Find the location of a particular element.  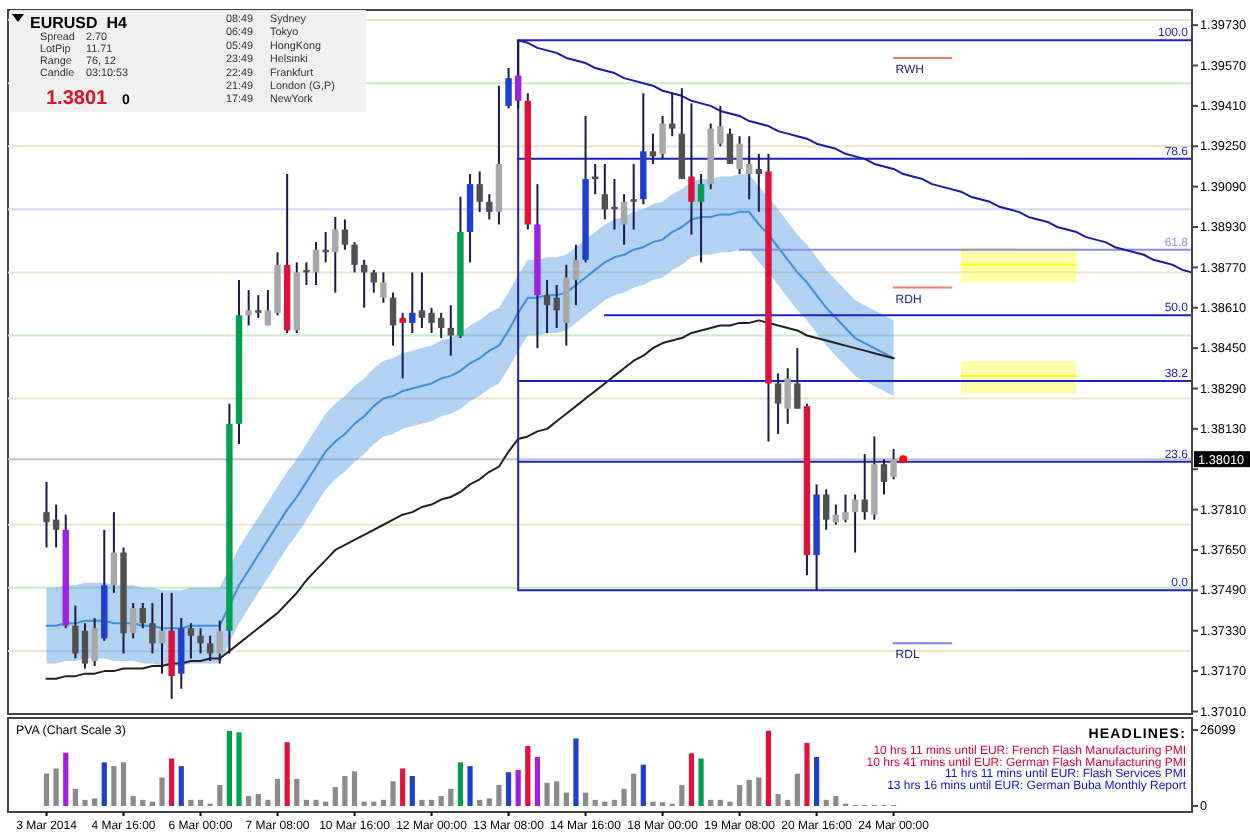

text: EURUSD H4 is located at coordinates (79, 23).